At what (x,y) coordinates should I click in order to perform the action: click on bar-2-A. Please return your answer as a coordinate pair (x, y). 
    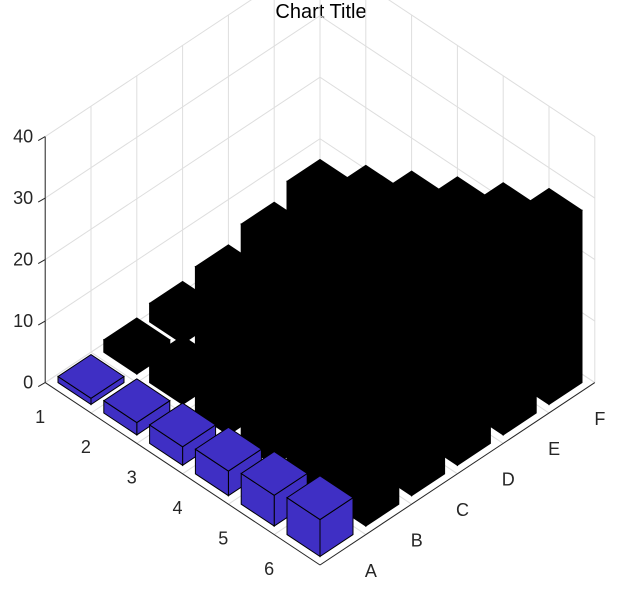
    Looking at the image, I should click on (136, 407).